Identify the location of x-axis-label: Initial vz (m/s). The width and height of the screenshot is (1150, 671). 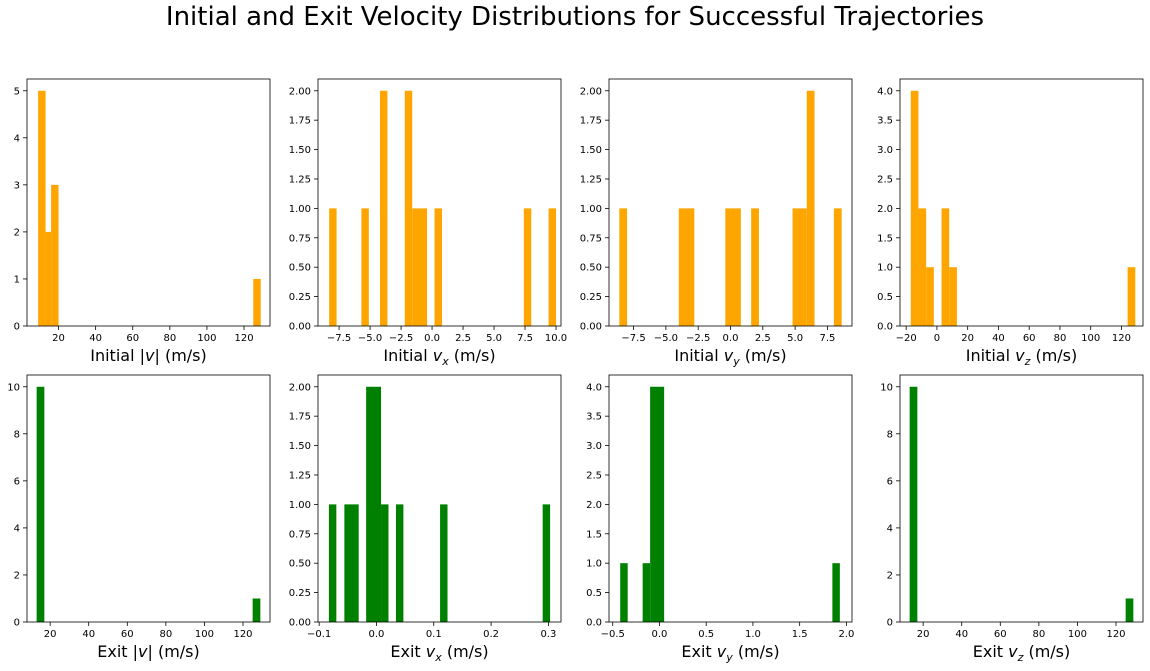
(1022, 357).